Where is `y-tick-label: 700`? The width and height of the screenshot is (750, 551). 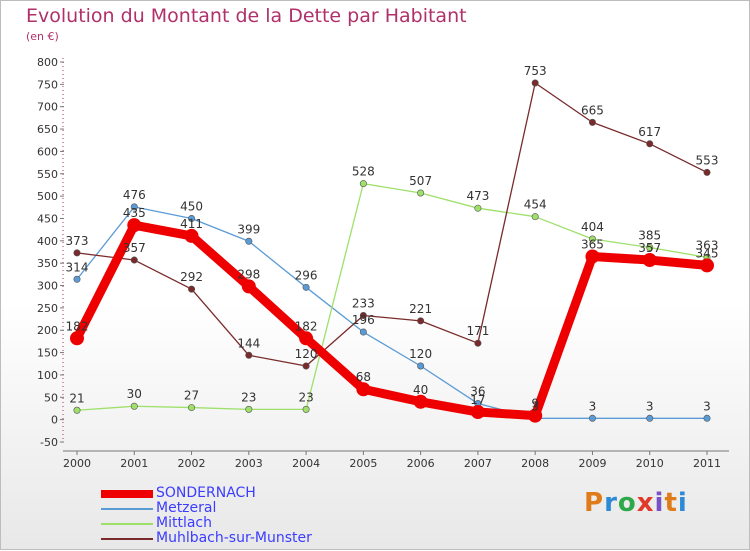
y-tick-label: 700 is located at coordinates (47, 107).